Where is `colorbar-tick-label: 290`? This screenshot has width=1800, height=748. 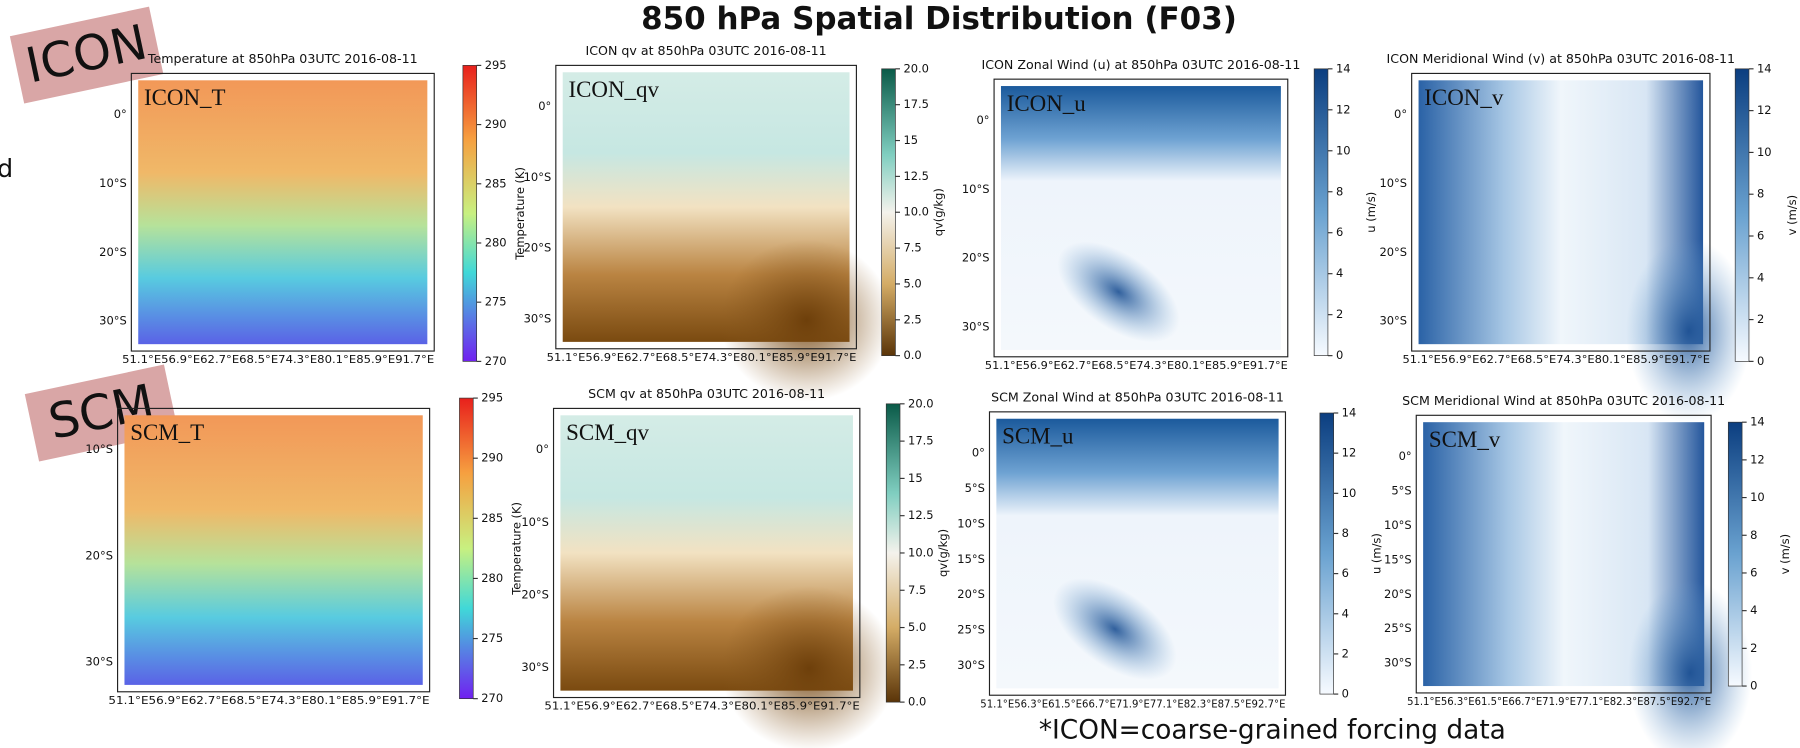 colorbar-tick-label: 290 is located at coordinates (492, 458).